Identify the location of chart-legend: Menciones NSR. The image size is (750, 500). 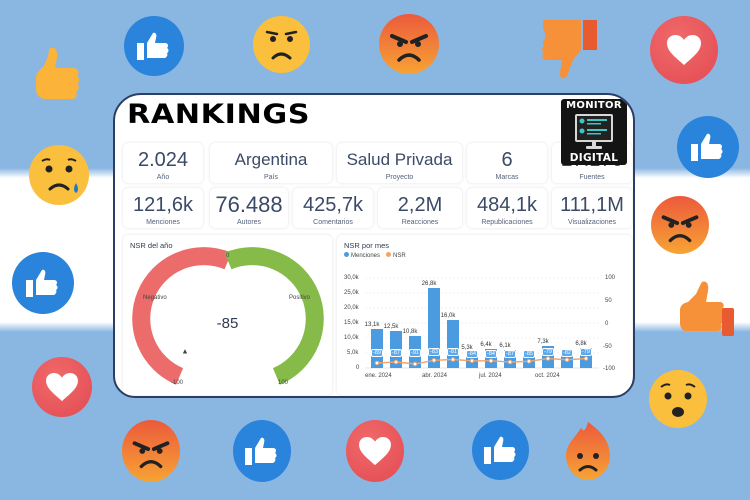
(375, 255).